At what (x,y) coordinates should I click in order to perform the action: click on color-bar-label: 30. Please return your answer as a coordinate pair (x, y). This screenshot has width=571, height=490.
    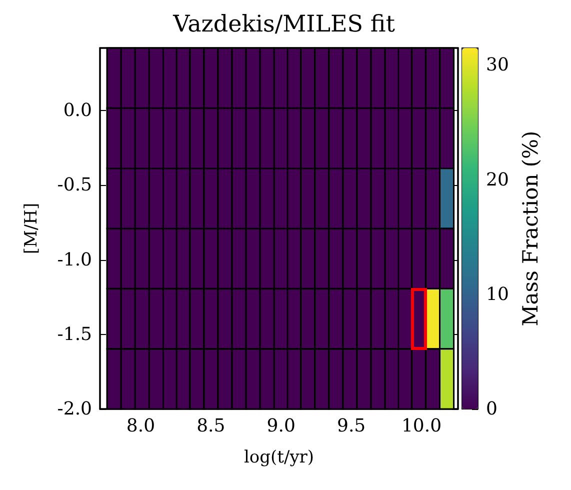
    Looking at the image, I should click on (497, 65).